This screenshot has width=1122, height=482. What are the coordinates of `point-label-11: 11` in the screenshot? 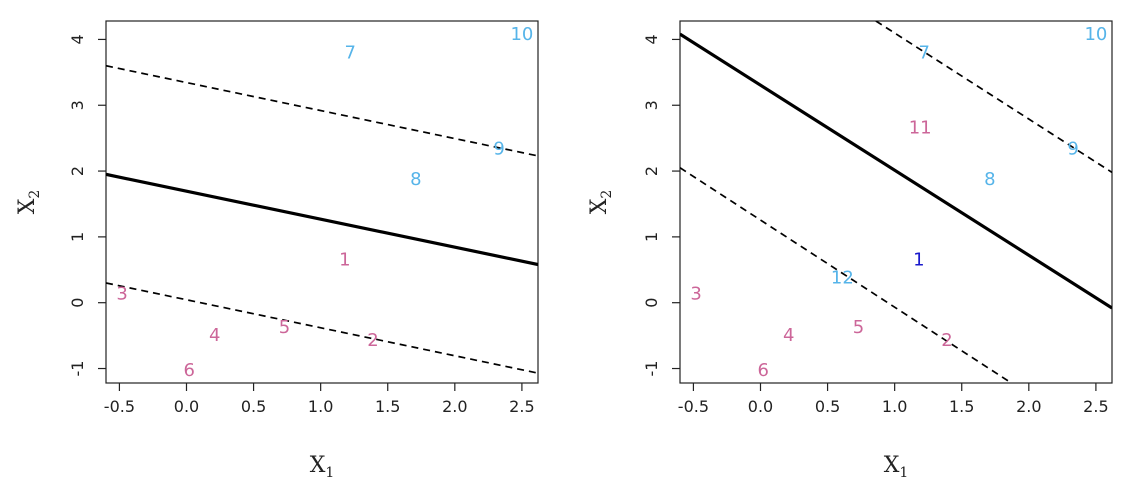 It's located at (920, 128).